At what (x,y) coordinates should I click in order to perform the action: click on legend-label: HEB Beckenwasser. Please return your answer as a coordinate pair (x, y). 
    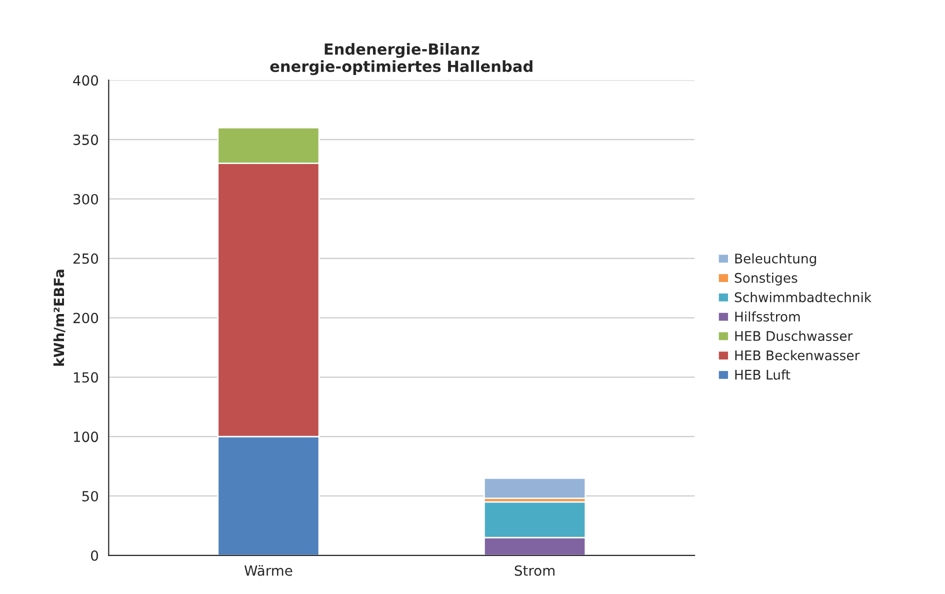
    Looking at the image, I should click on (797, 355).